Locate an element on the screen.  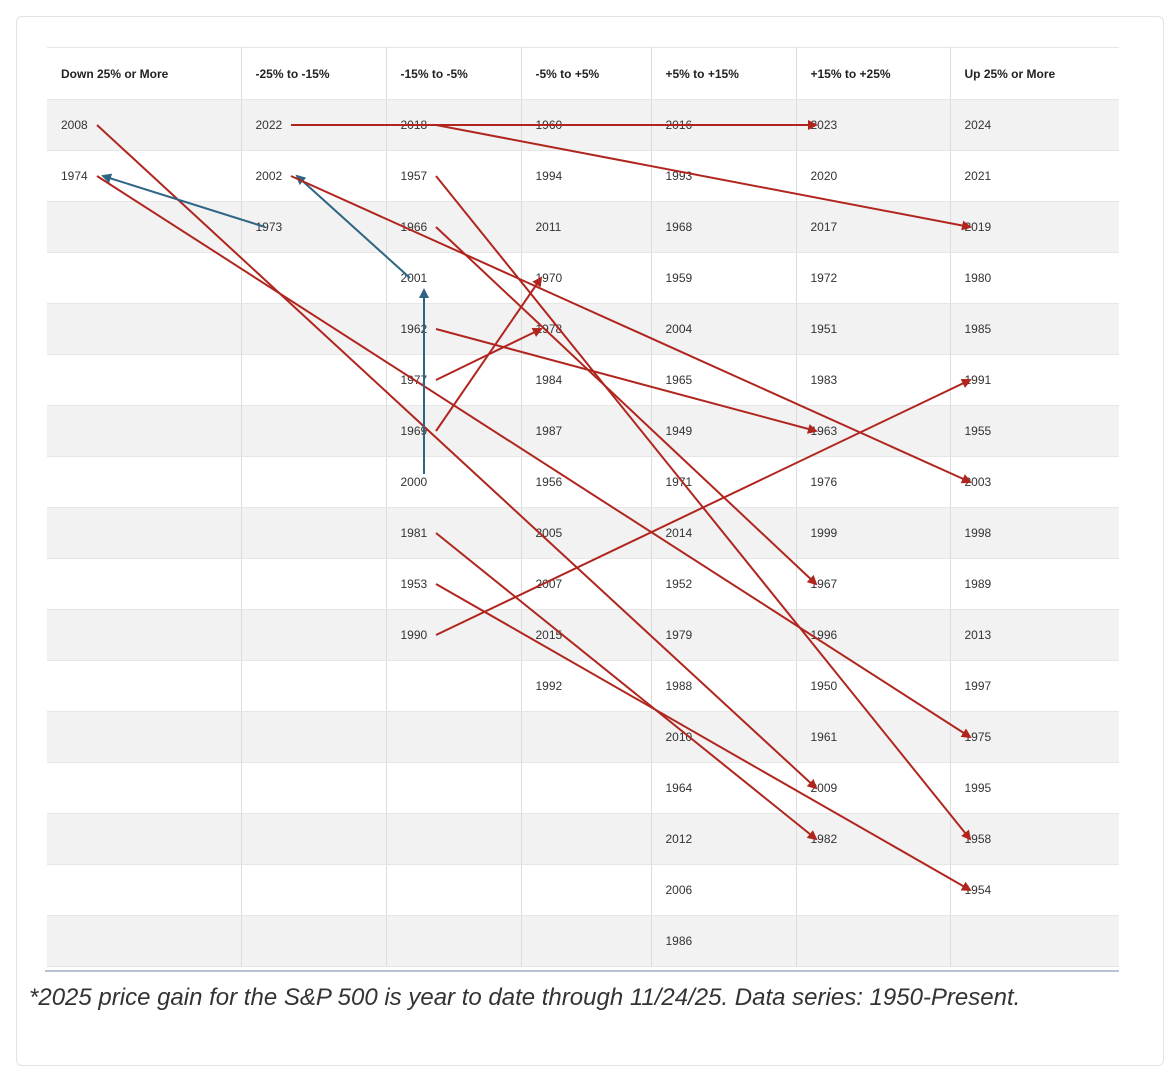
column-header: Up 25% or More is located at coordinates (1034, 73).